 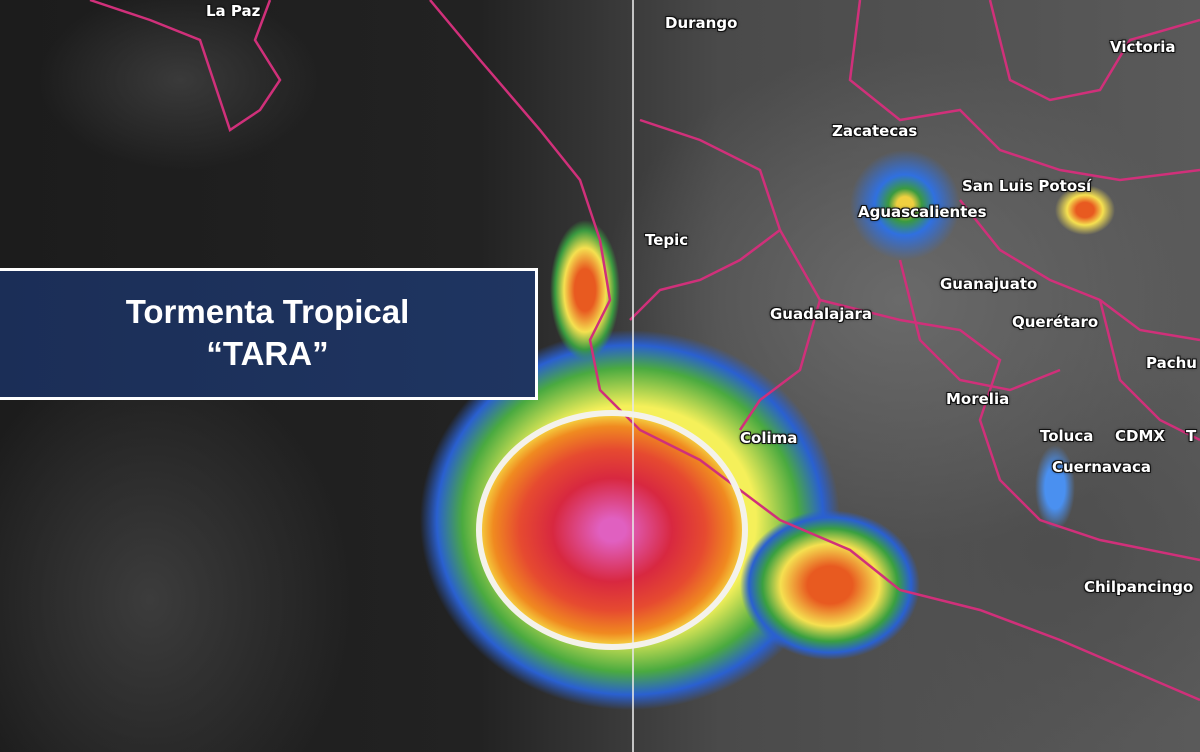 What do you see at coordinates (769, 438) in the screenshot?
I see `city-label: Colima` at bounding box center [769, 438].